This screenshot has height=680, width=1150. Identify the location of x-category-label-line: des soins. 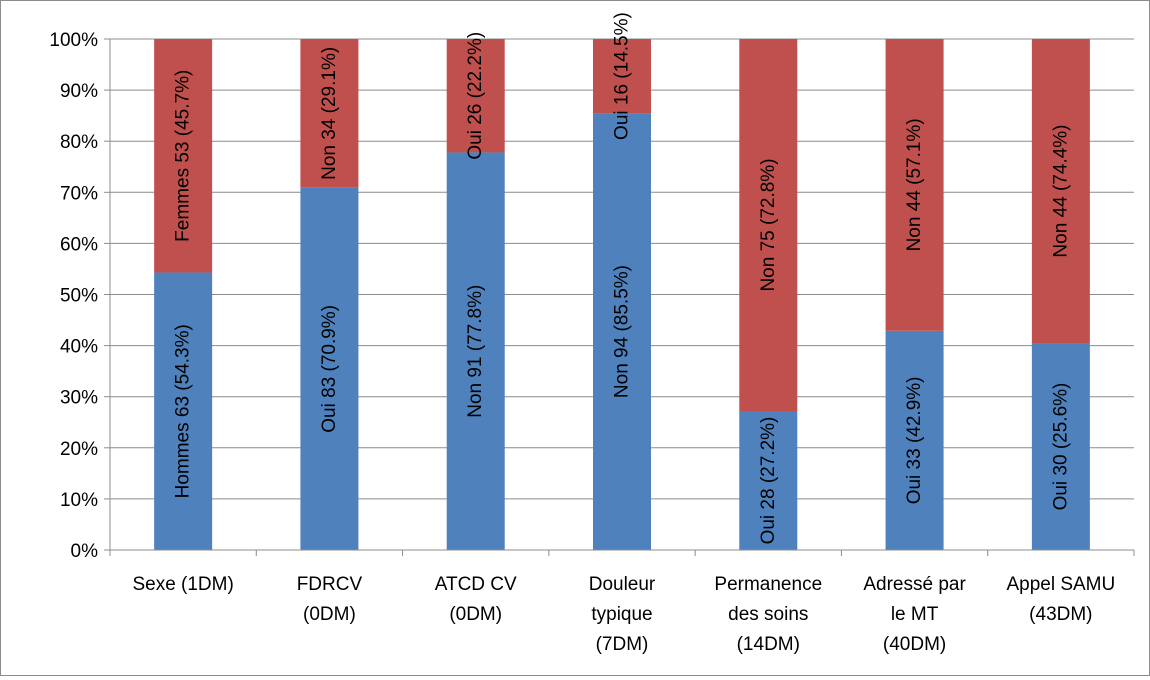
(768, 614).